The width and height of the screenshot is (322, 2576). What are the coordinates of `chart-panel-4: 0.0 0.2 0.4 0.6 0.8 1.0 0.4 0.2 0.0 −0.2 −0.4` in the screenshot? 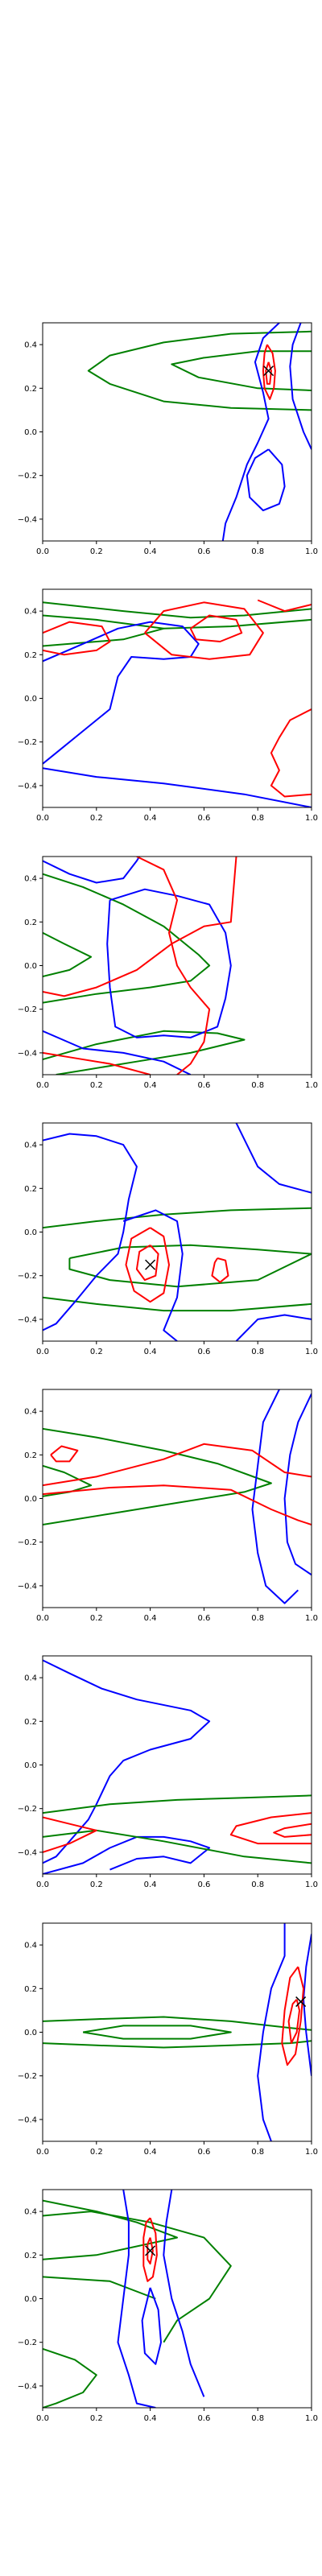 It's located at (168, 1239).